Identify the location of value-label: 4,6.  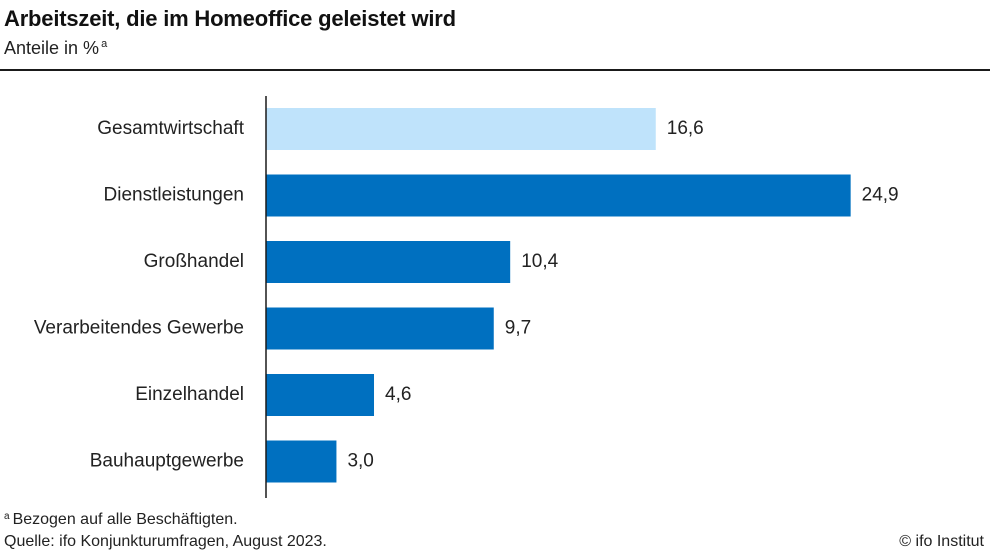
(398, 394).